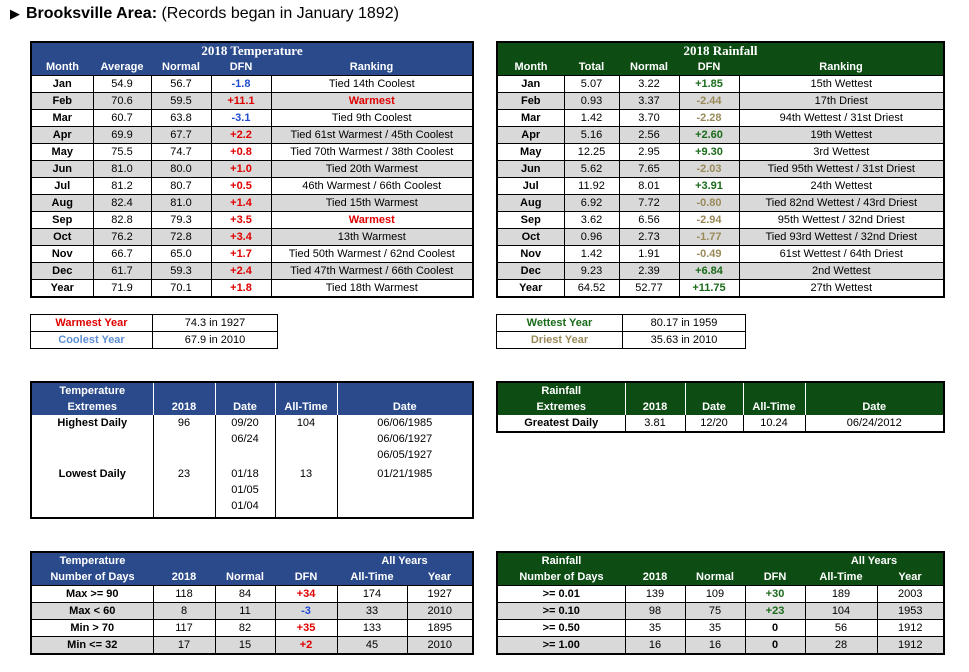 The width and height of the screenshot is (969, 672). What do you see at coordinates (372, 186) in the screenshot?
I see `ranking-cell: 46th Warmest / 66th Coolest` at bounding box center [372, 186].